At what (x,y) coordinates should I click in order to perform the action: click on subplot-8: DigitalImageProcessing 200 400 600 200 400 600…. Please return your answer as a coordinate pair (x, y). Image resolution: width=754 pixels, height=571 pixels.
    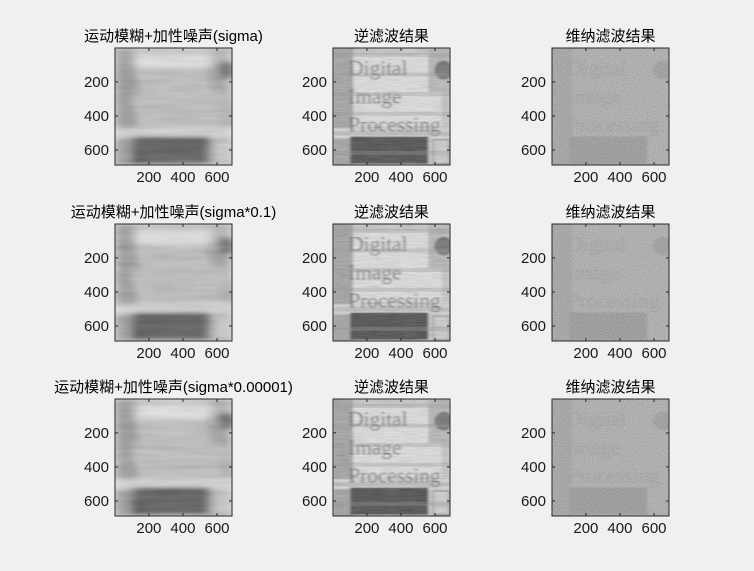
    Looking at the image, I should click on (376, 458).